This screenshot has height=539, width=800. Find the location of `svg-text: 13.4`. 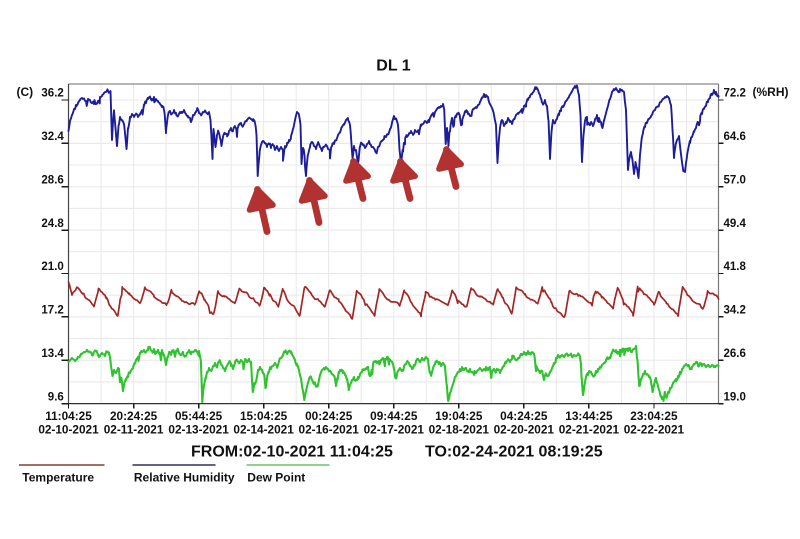

svg-text: 13.4 is located at coordinates (52, 354).